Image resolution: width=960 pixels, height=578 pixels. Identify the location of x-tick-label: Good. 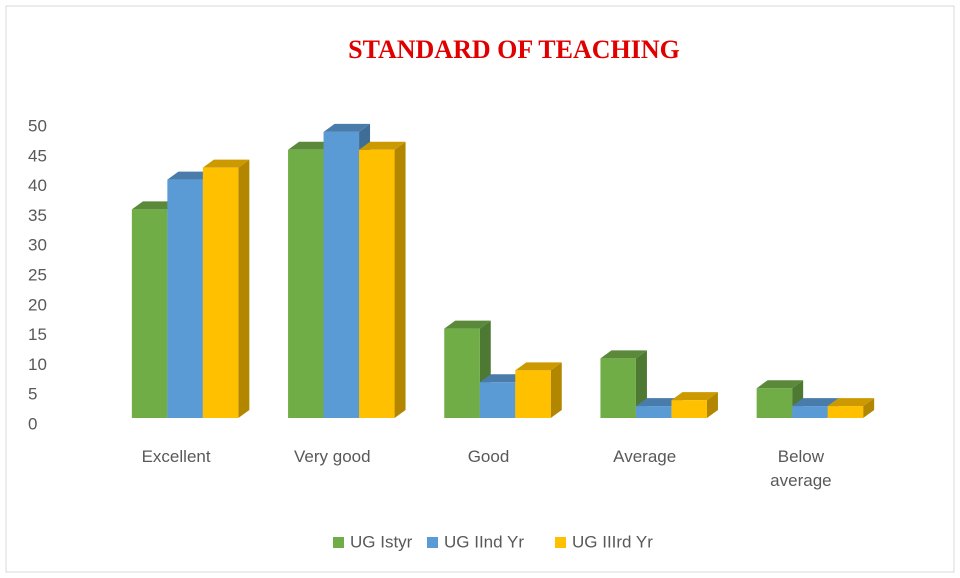
(488, 456).